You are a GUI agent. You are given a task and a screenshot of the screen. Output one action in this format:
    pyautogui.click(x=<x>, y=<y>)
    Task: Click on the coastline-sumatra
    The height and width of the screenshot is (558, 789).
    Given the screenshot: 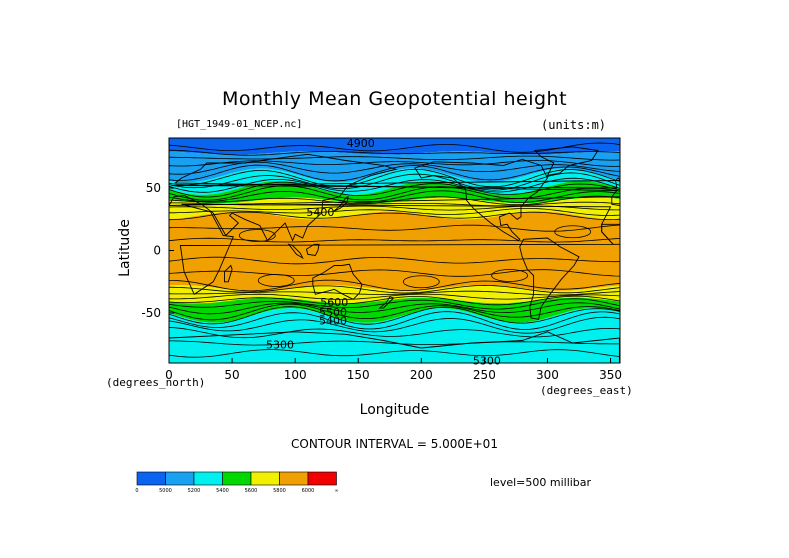 What is the action you would take?
    pyautogui.click(x=295, y=251)
    